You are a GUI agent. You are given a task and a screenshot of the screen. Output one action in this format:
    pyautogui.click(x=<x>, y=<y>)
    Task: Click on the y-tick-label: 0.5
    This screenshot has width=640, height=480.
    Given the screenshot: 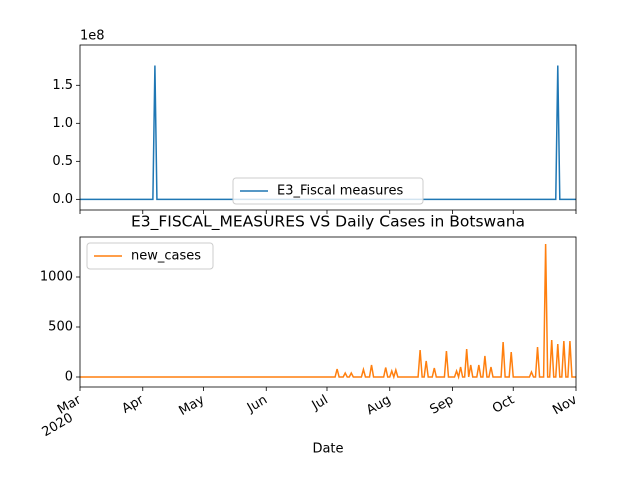 What is the action you would take?
    pyautogui.click(x=62, y=161)
    